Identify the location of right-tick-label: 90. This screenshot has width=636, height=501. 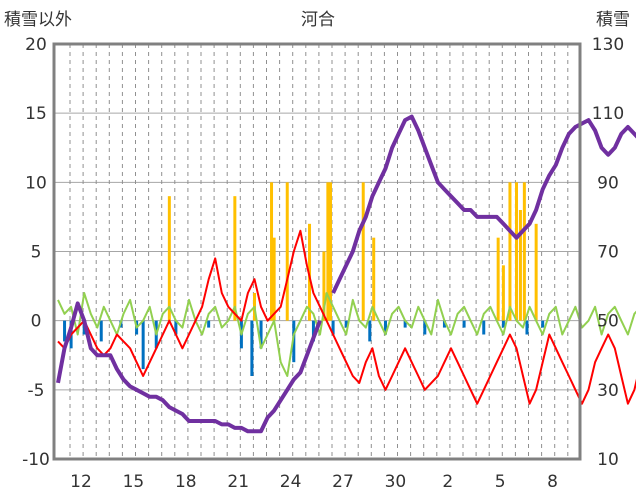
(608, 183).